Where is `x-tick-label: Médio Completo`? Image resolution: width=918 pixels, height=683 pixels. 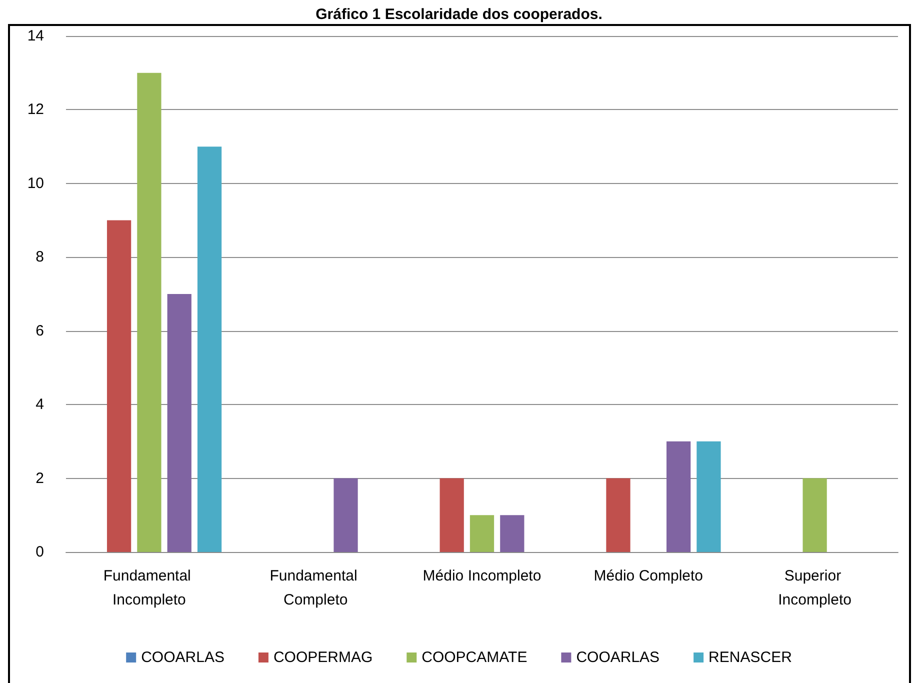
x-tick-label: Médio Completo is located at coordinates (649, 576).